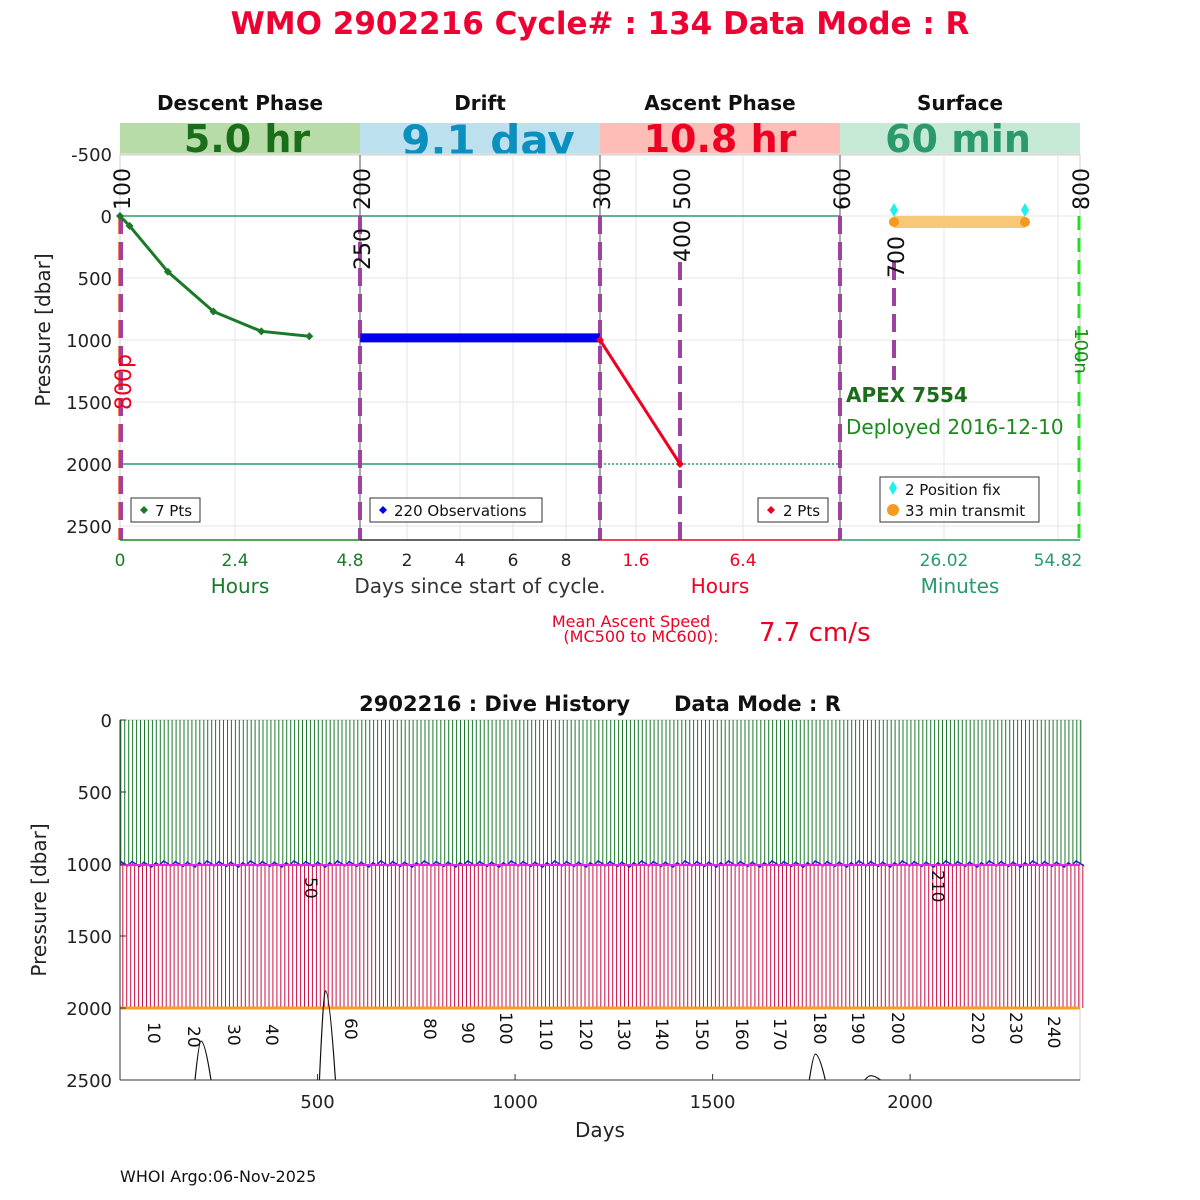 The image size is (1200, 1200). What do you see at coordinates (310, 888) in the screenshot?
I see `cycle-number-label: 50` at bounding box center [310, 888].